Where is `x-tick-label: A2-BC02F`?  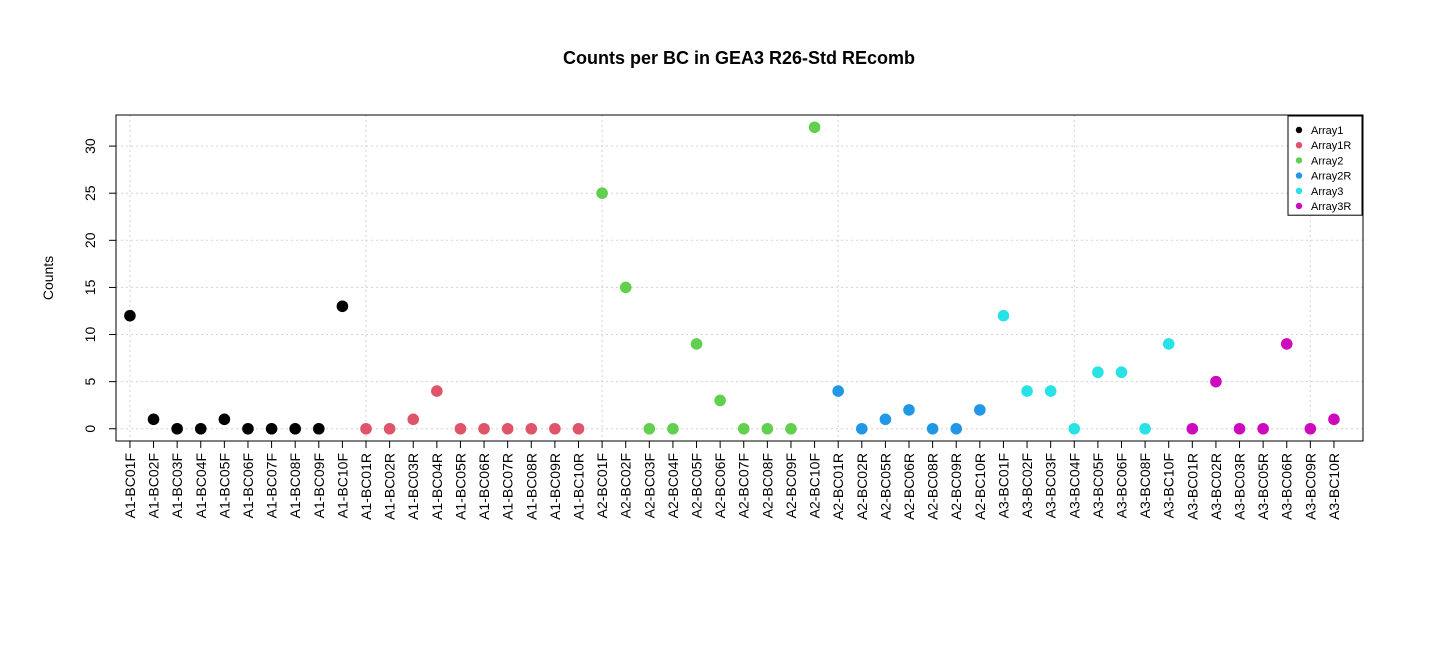 x-tick-label: A2-BC02F is located at coordinates (626, 485).